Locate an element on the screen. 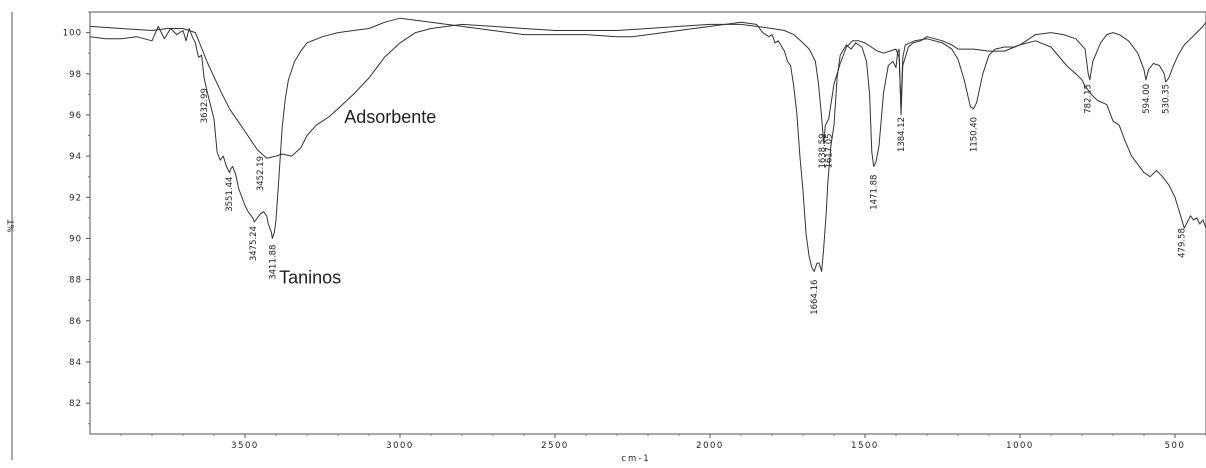  x-axis-label: cm-1 is located at coordinates (635, 459).